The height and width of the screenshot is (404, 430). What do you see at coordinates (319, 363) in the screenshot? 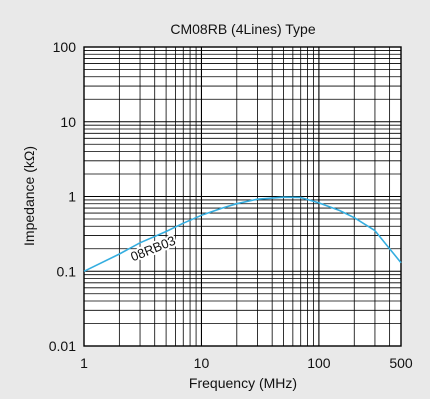
I see `x-tick-label: 100` at bounding box center [319, 363].